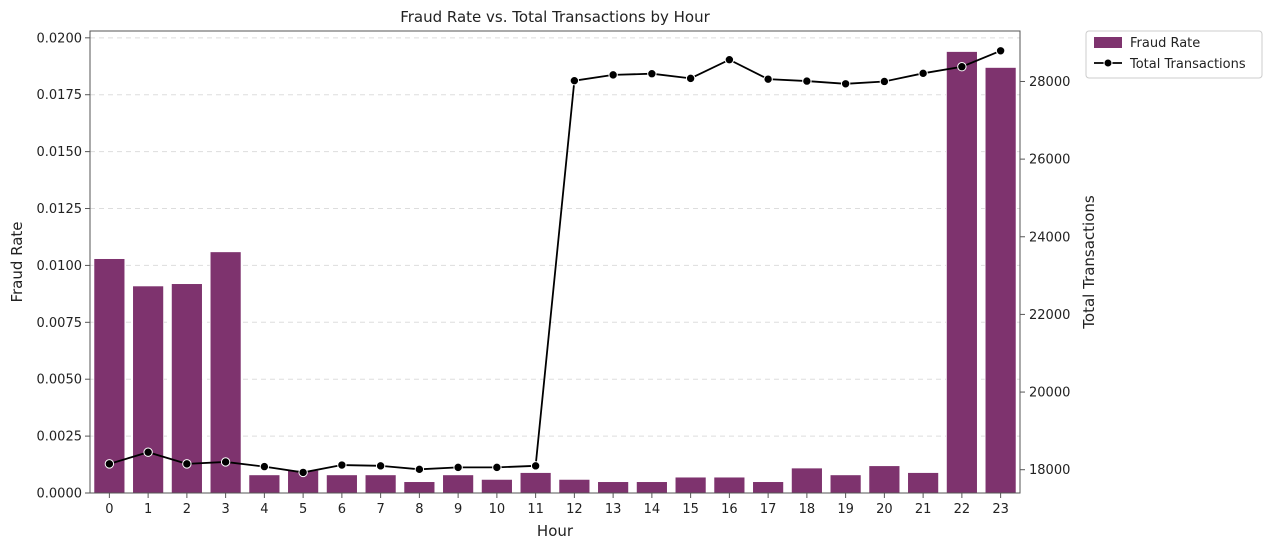 The image size is (1271, 548). I want to click on y-tick-label: 0.0100, so click(60, 266).